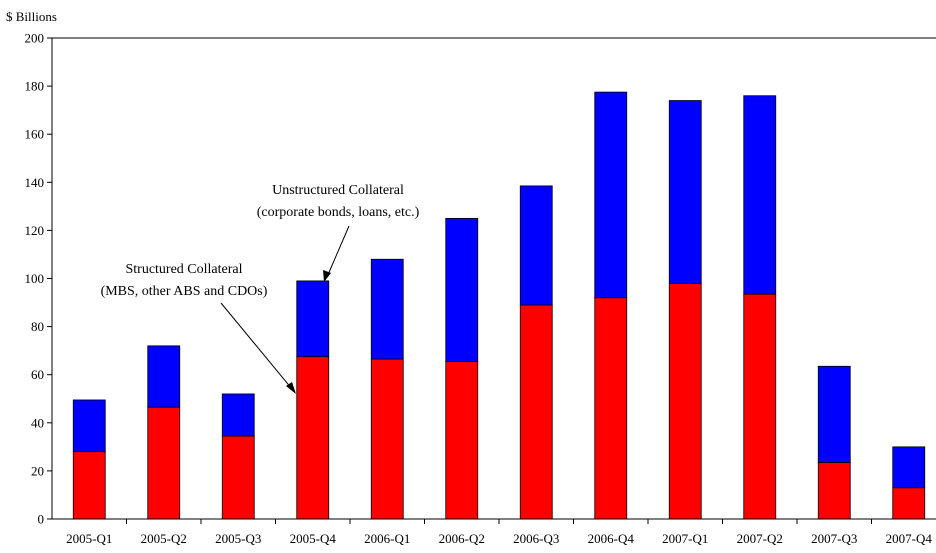  I want to click on x-tick-label: 2006-Q2, so click(462, 538).